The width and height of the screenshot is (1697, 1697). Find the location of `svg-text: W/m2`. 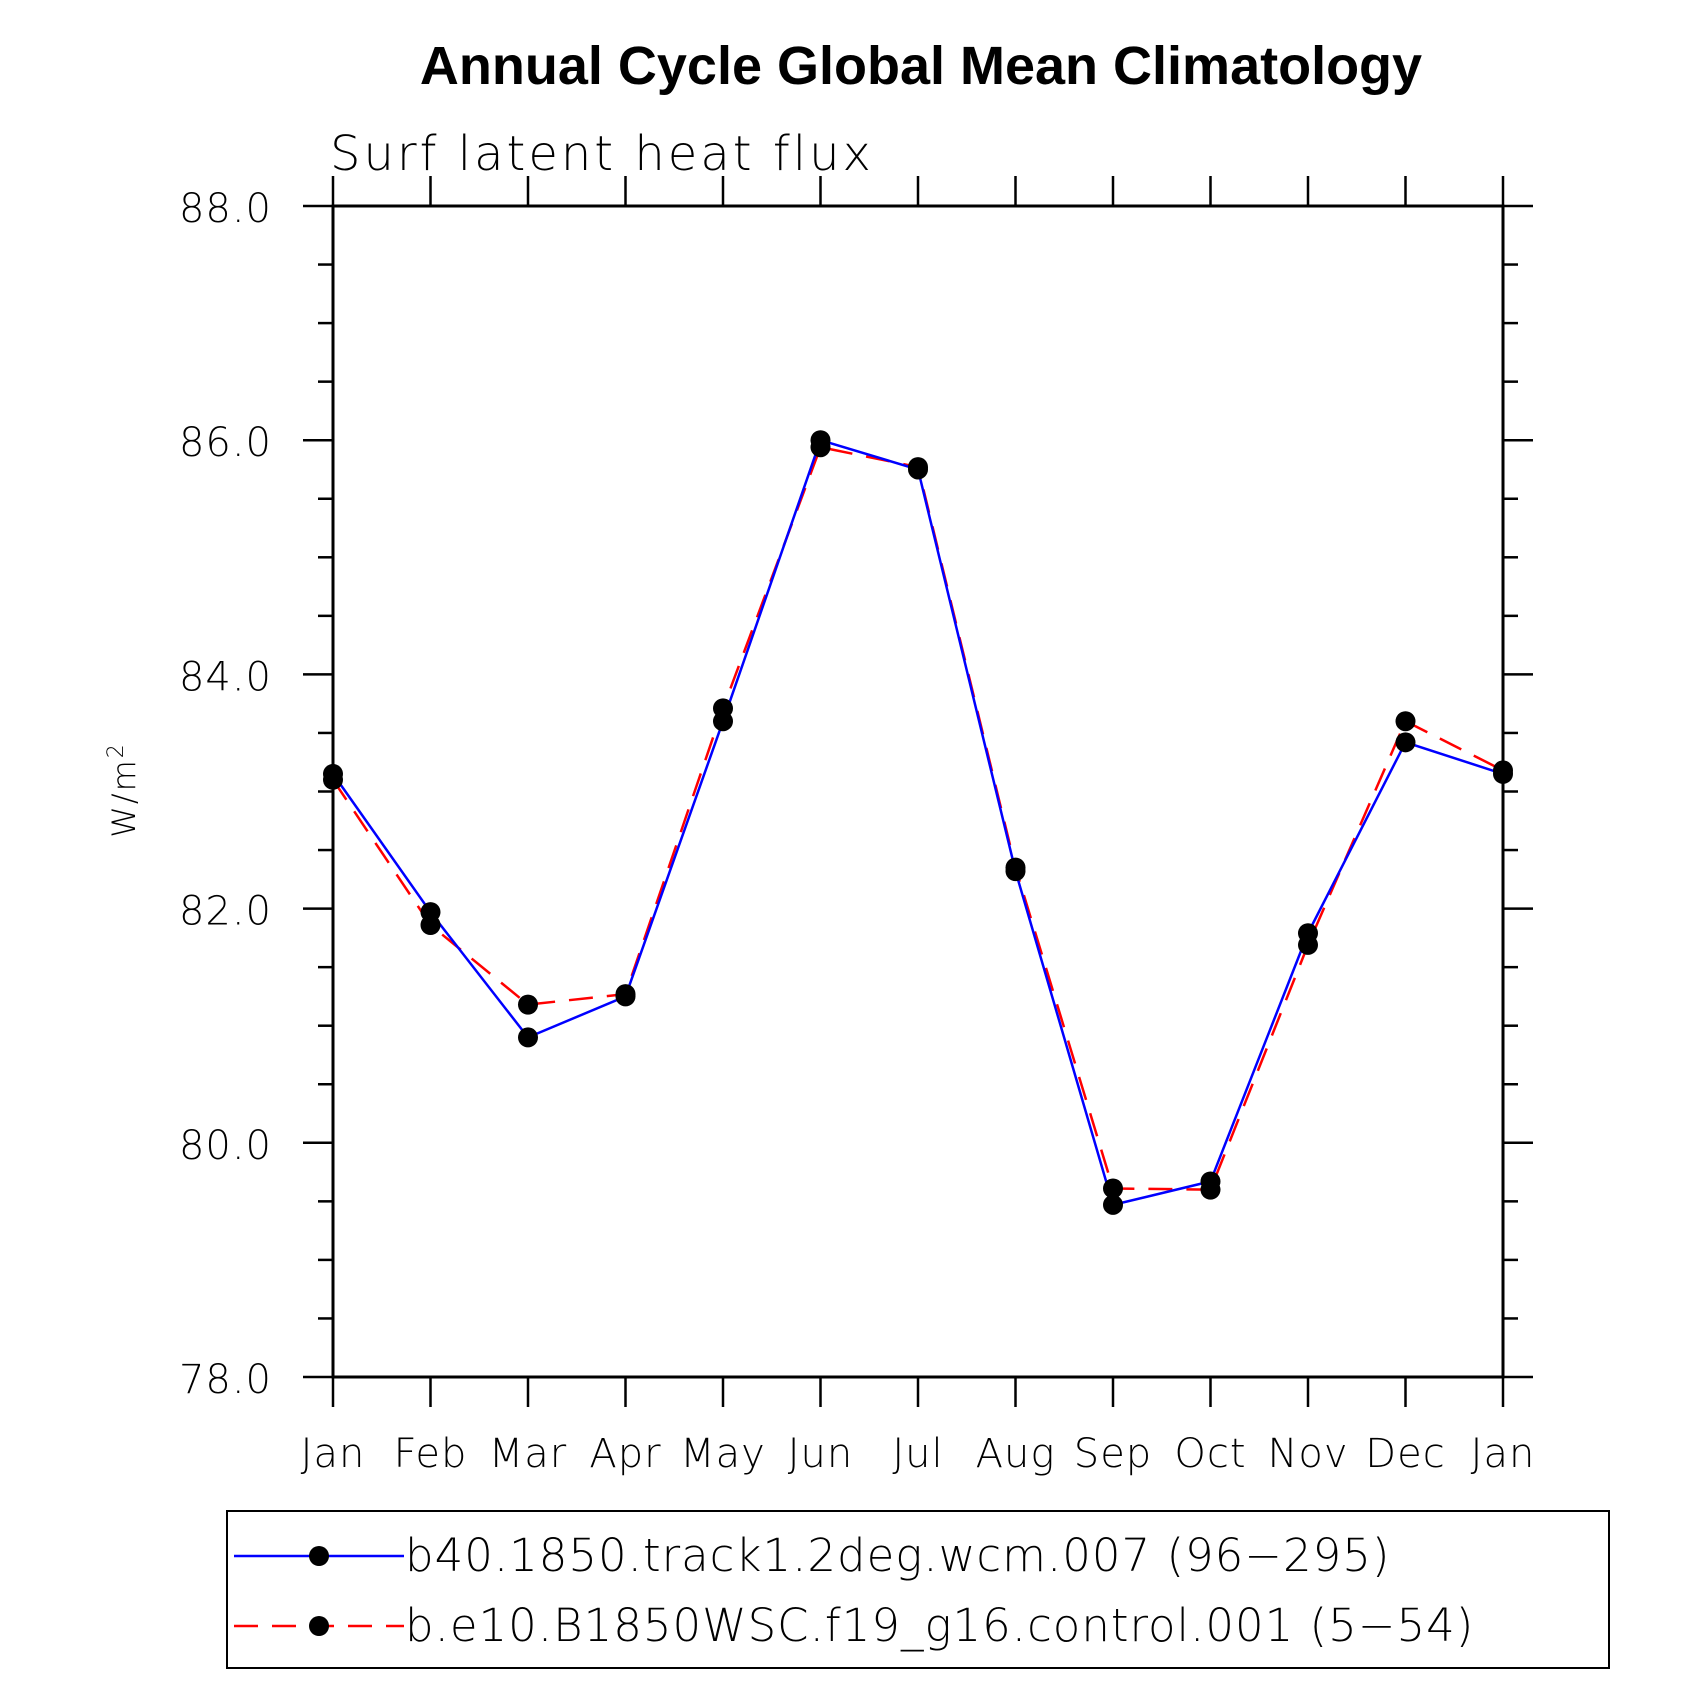

svg-text: W/m2 is located at coordinates (124, 790).